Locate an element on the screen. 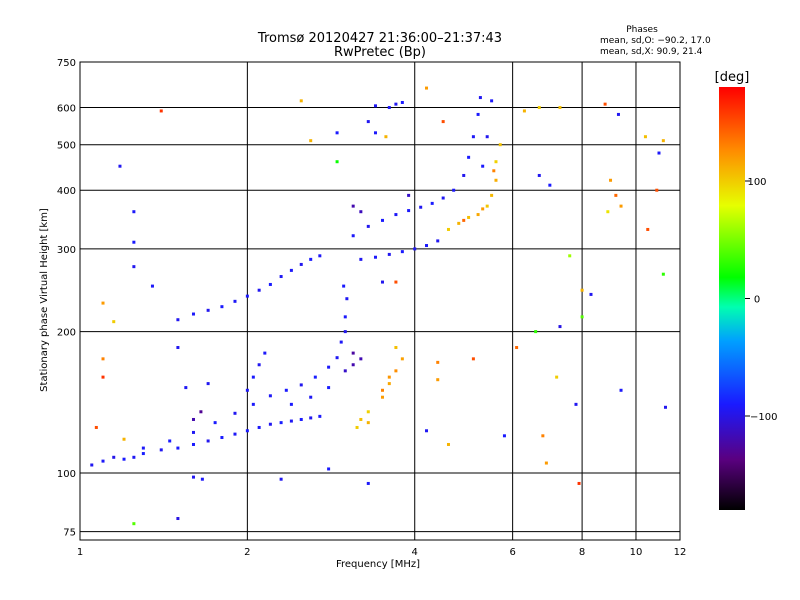 This screenshot has width=800, height=600. y-tick-label: 750 is located at coordinates (66, 63).